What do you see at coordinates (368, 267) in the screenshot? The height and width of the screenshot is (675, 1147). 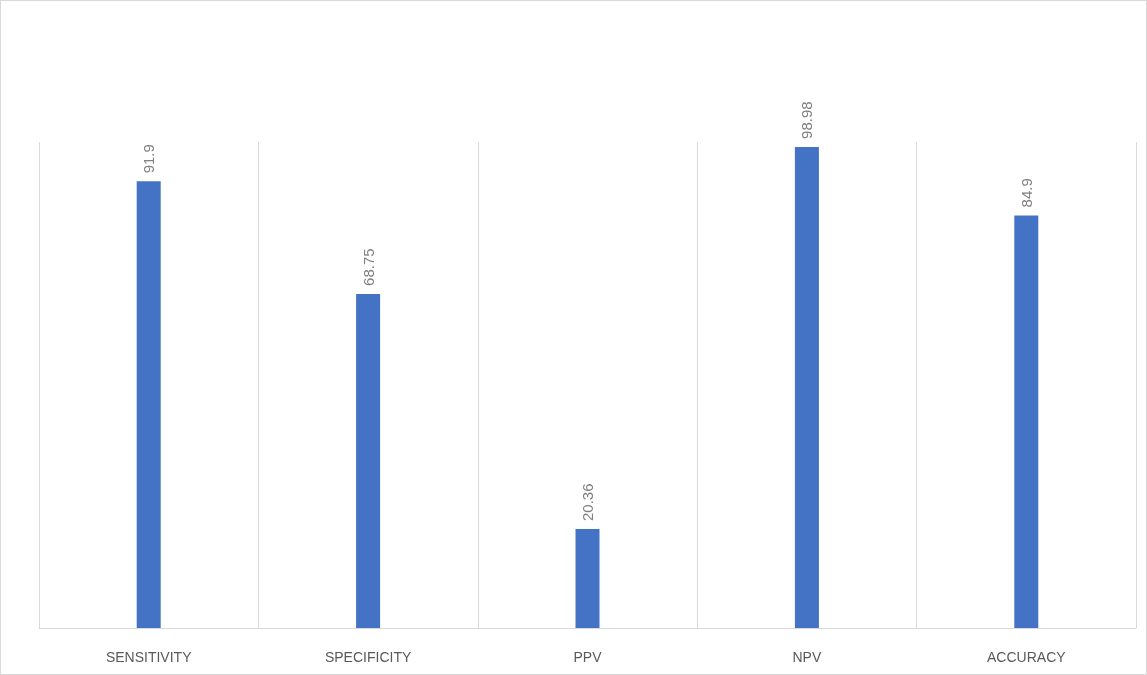 I see `data-label: 68.75` at bounding box center [368, 267].